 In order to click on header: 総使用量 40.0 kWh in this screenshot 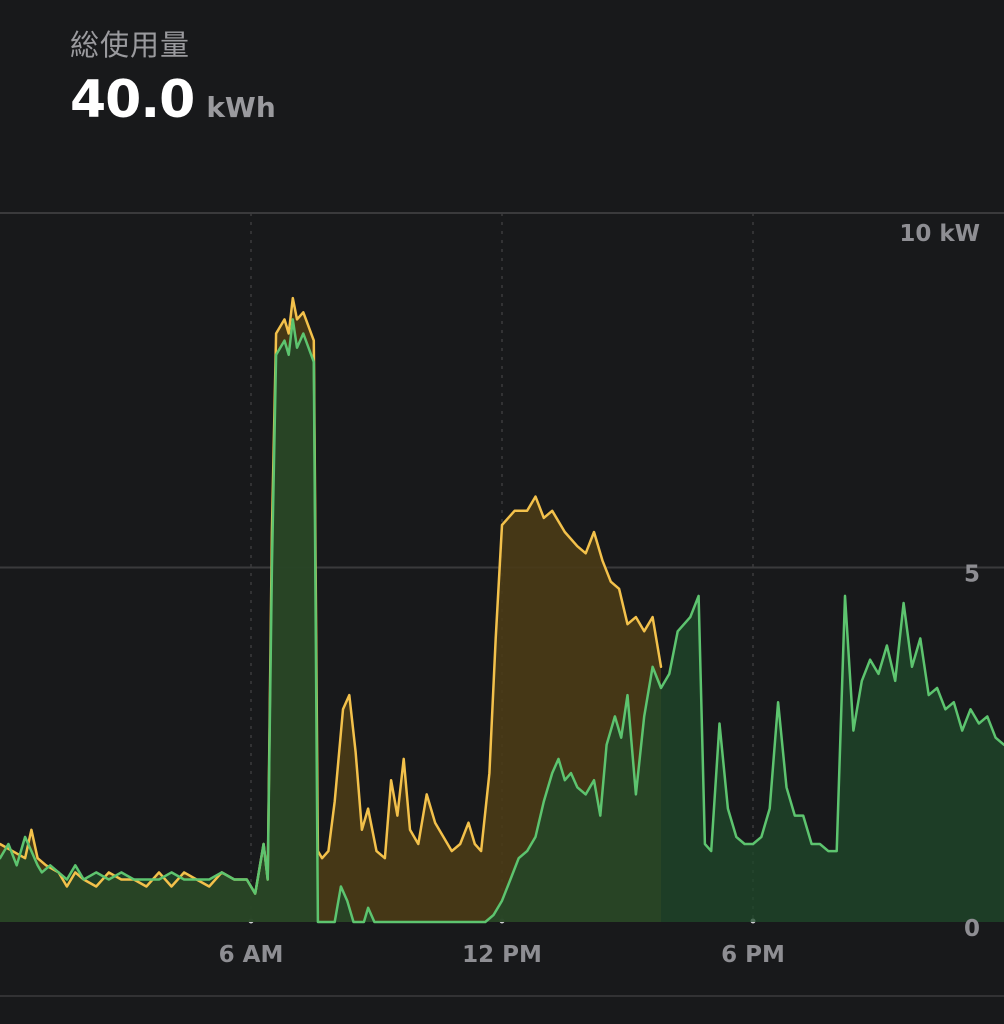, I will do `click(173, 76)`.